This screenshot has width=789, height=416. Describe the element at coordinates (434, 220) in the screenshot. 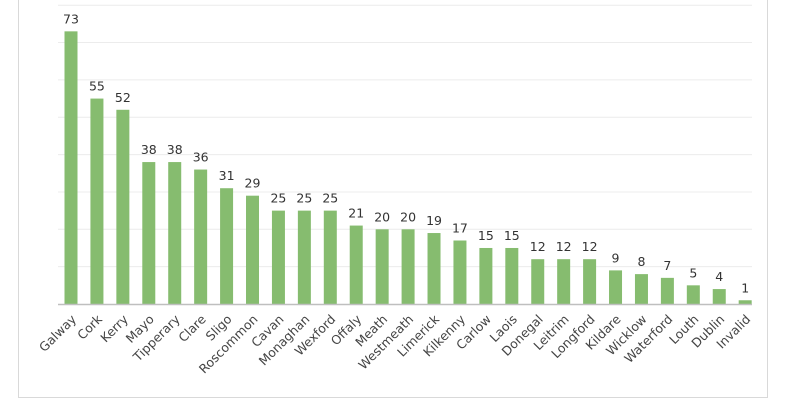

I see `value-label-limerick: 19` at that location.